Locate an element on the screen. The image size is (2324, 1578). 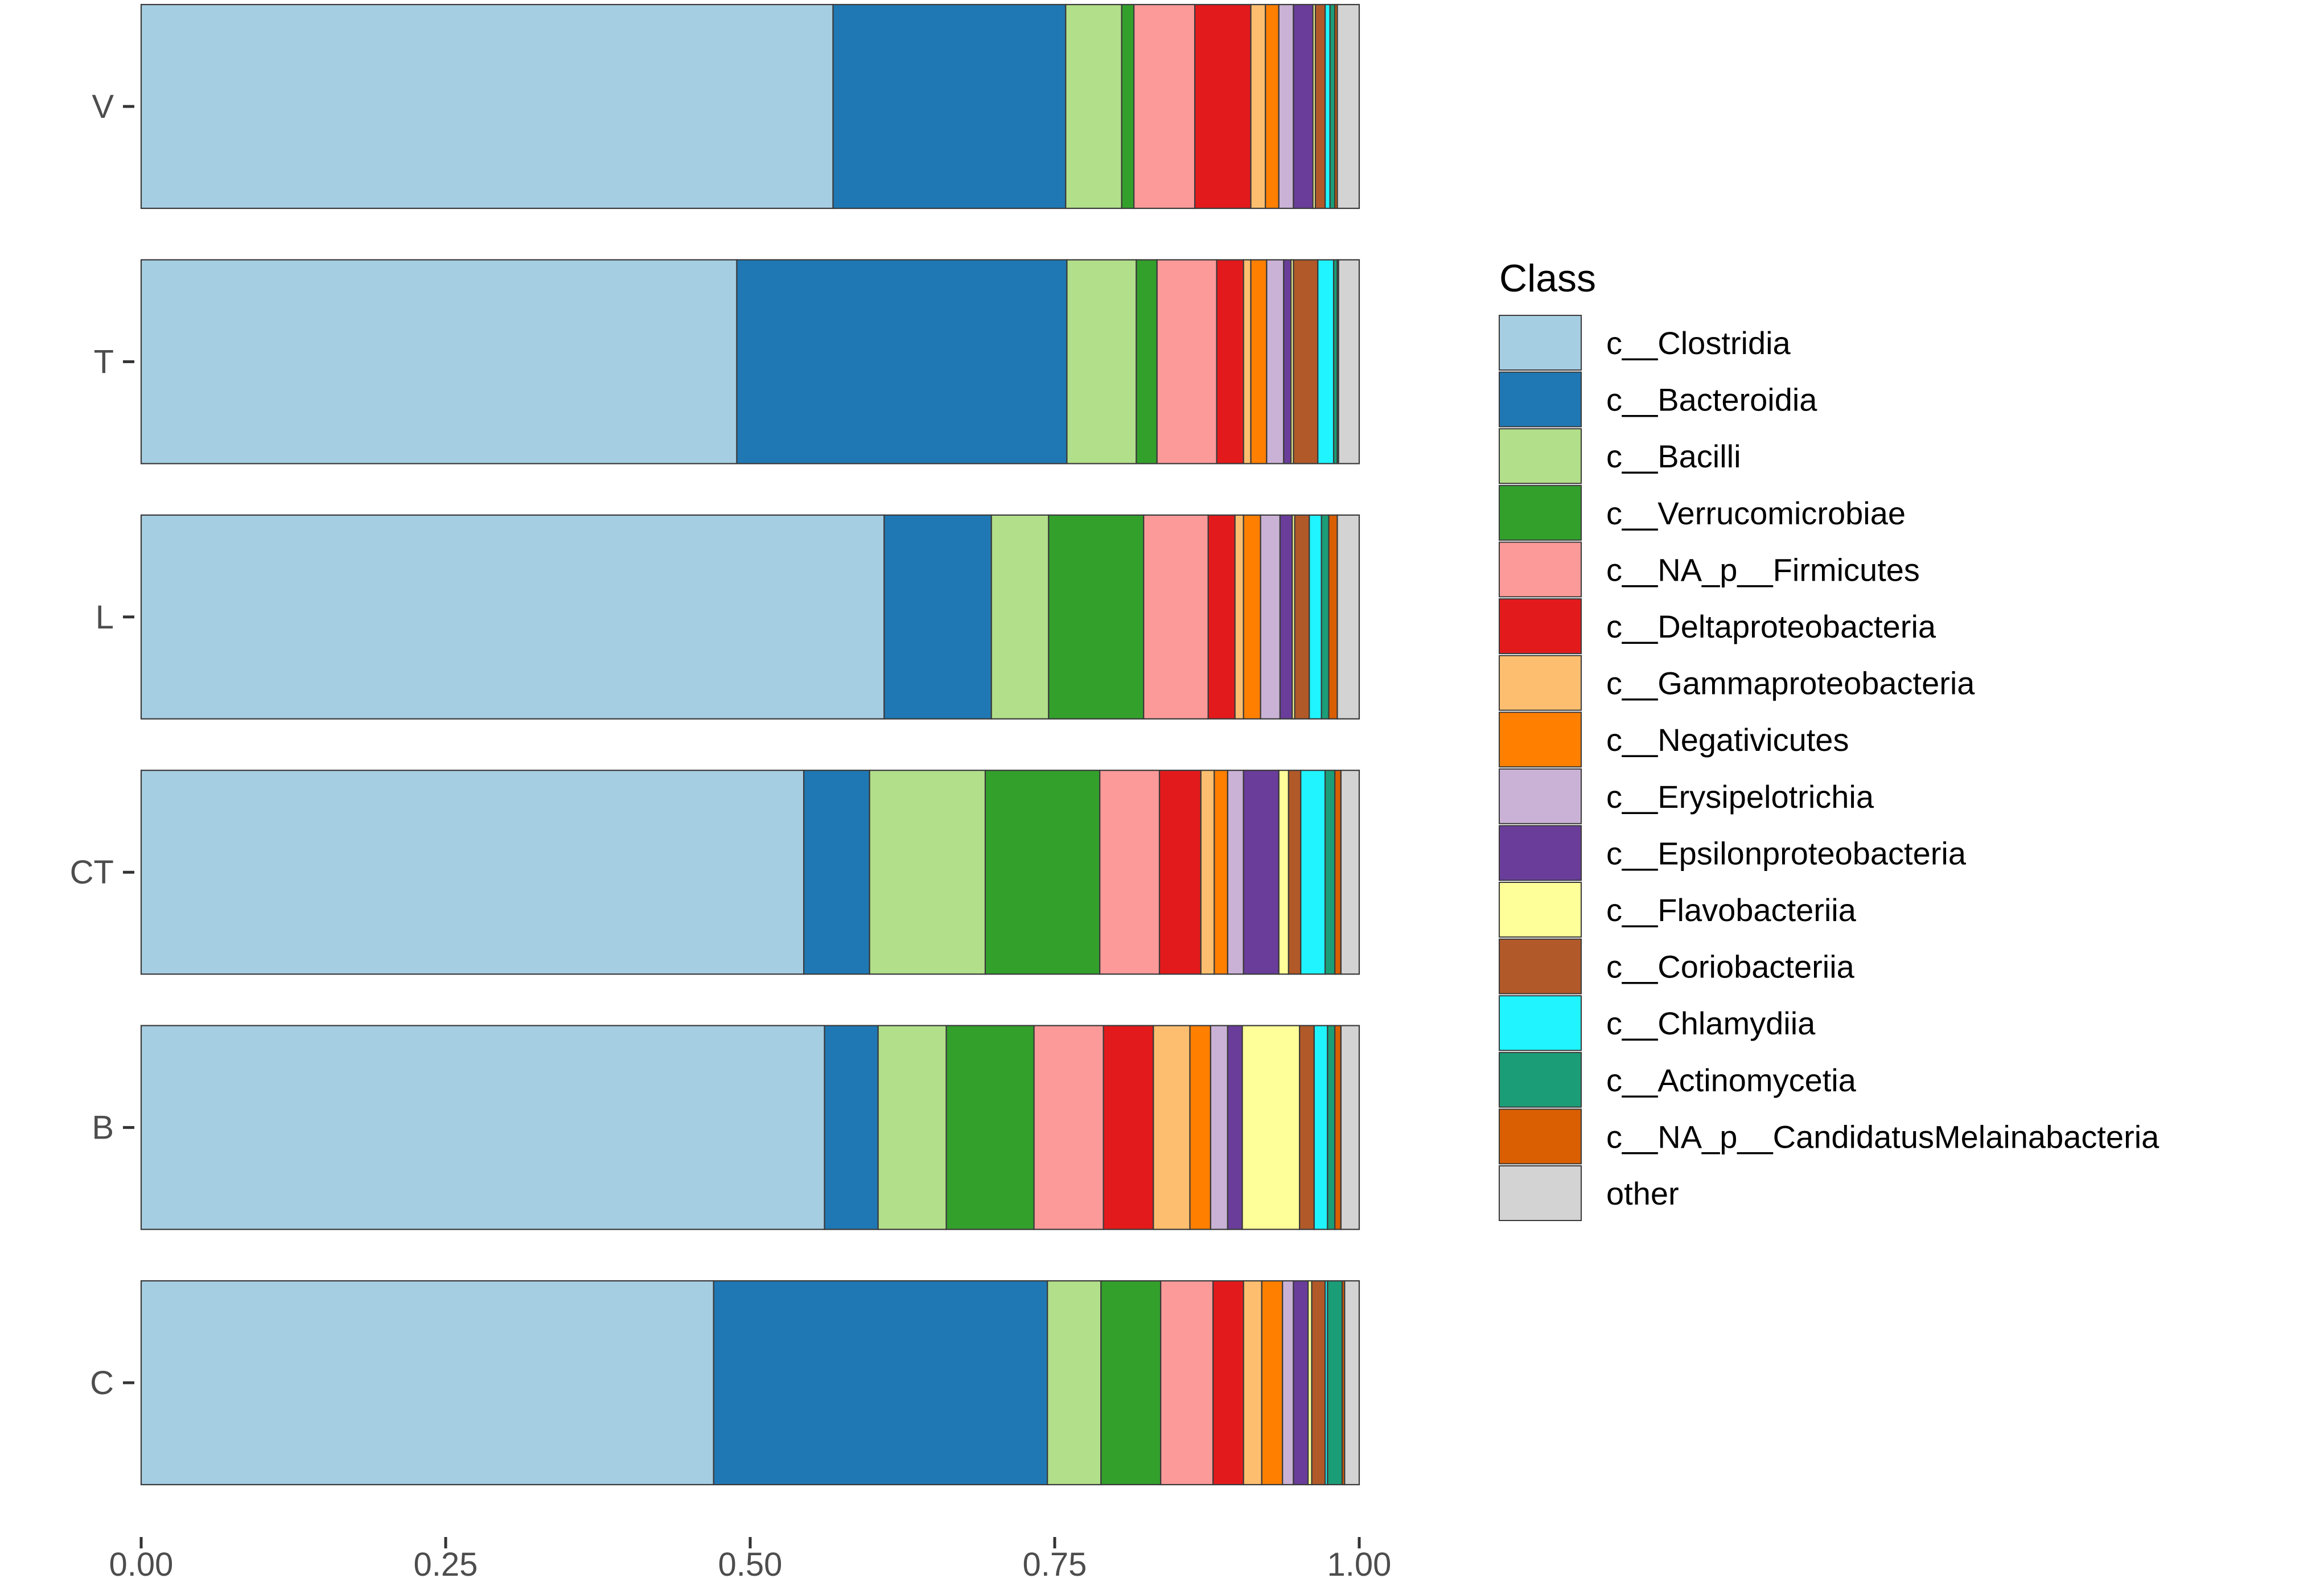
bar-row-v is located at coordinates (750, 106).